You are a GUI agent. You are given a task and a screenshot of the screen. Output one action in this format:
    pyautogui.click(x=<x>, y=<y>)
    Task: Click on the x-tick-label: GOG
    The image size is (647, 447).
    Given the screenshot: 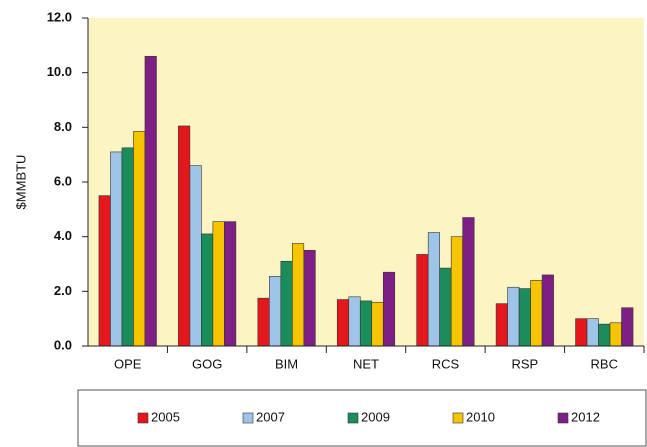 What is the action you would take?
    pyautogui.click(x=207, y=363)
    